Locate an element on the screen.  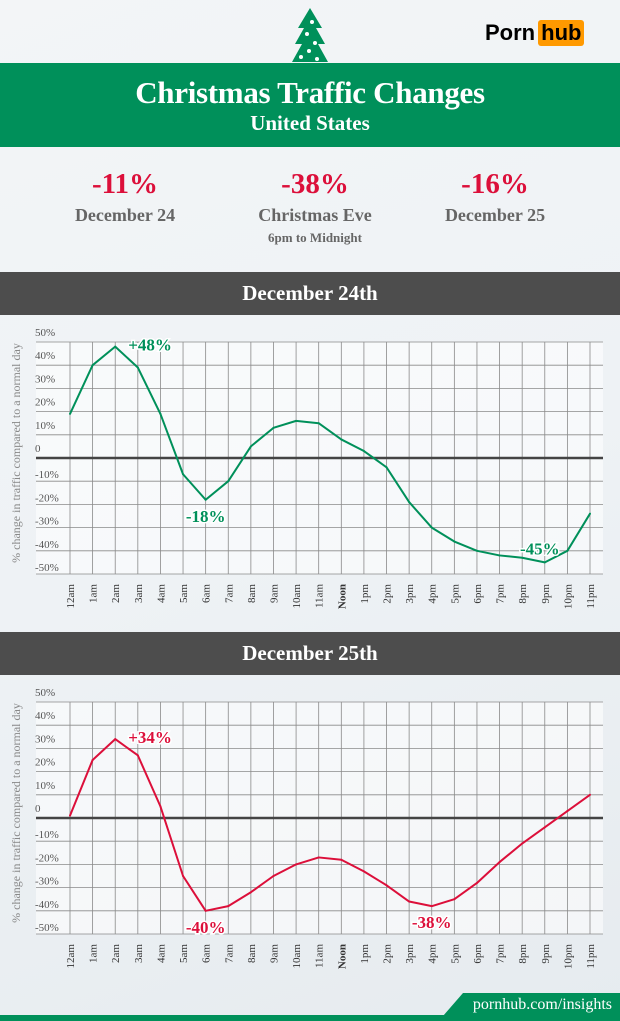
y-tick-label: -50% is located at coordinates (47, 568).